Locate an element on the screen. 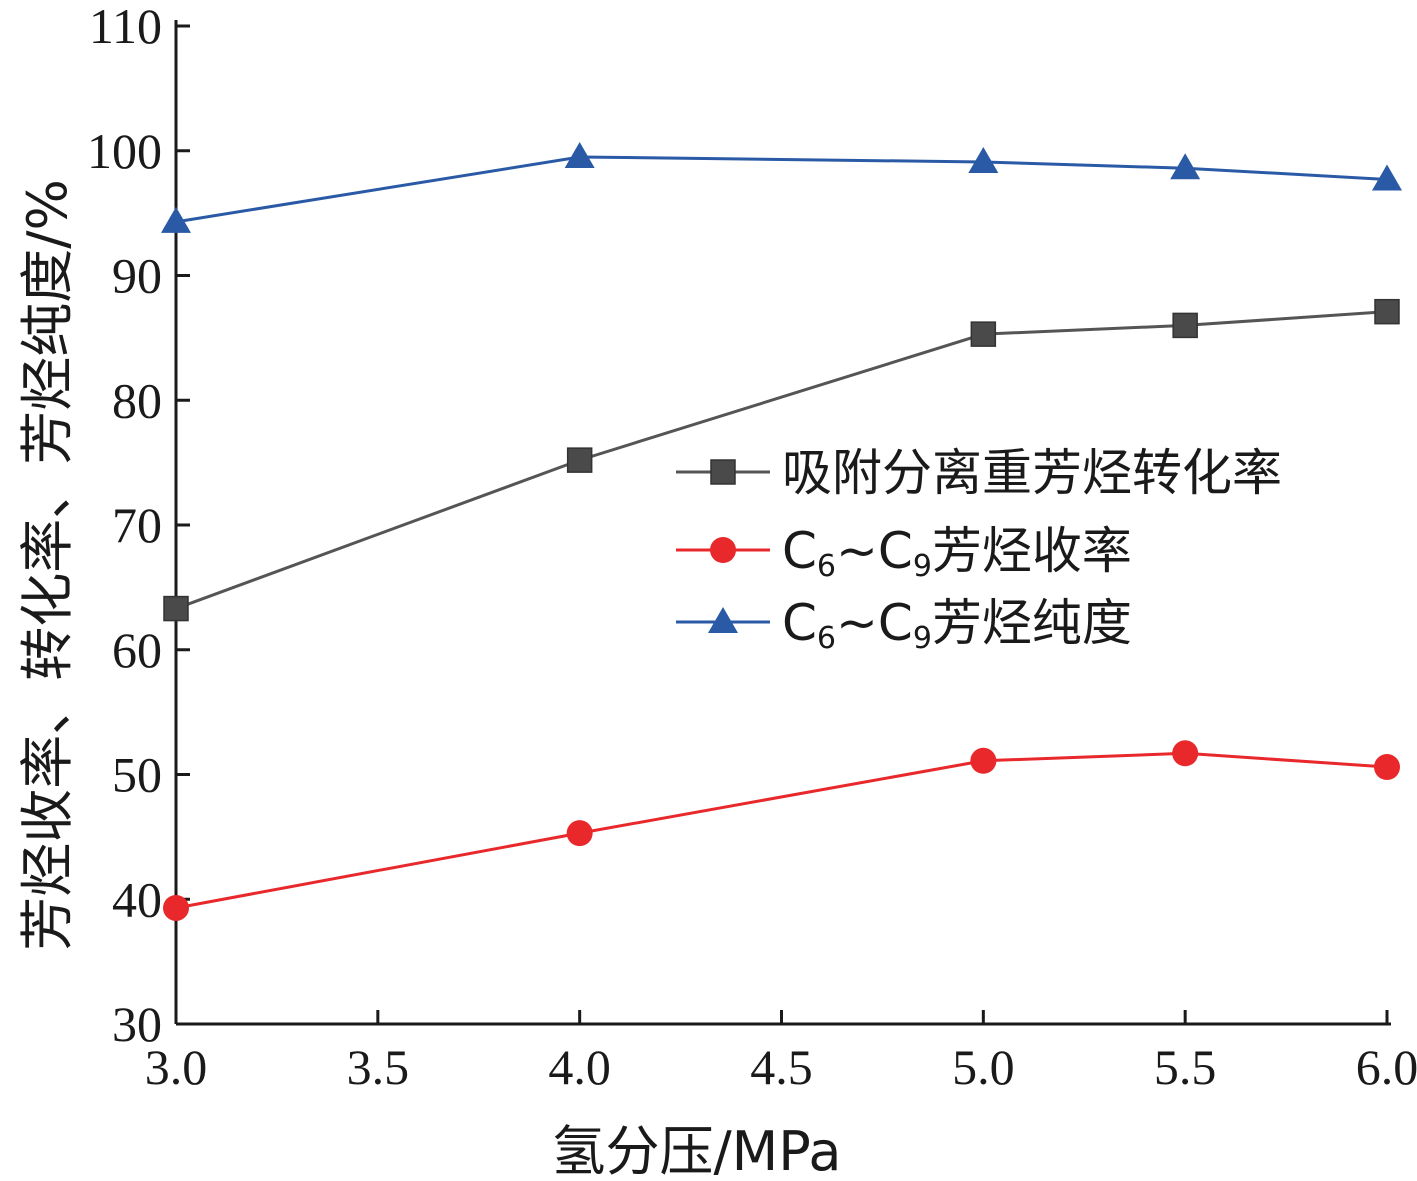 Image resolution: width=1417 pixels, height=1181 pixels. y-tick-label: 30 is located at coordinates (137, 1024).